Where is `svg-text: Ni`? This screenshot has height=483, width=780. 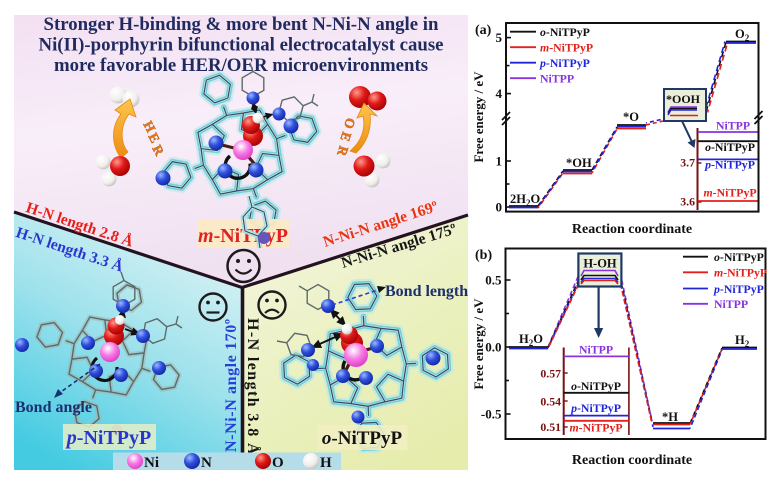
svg-text: Ni is located at coordinates (151, 463).